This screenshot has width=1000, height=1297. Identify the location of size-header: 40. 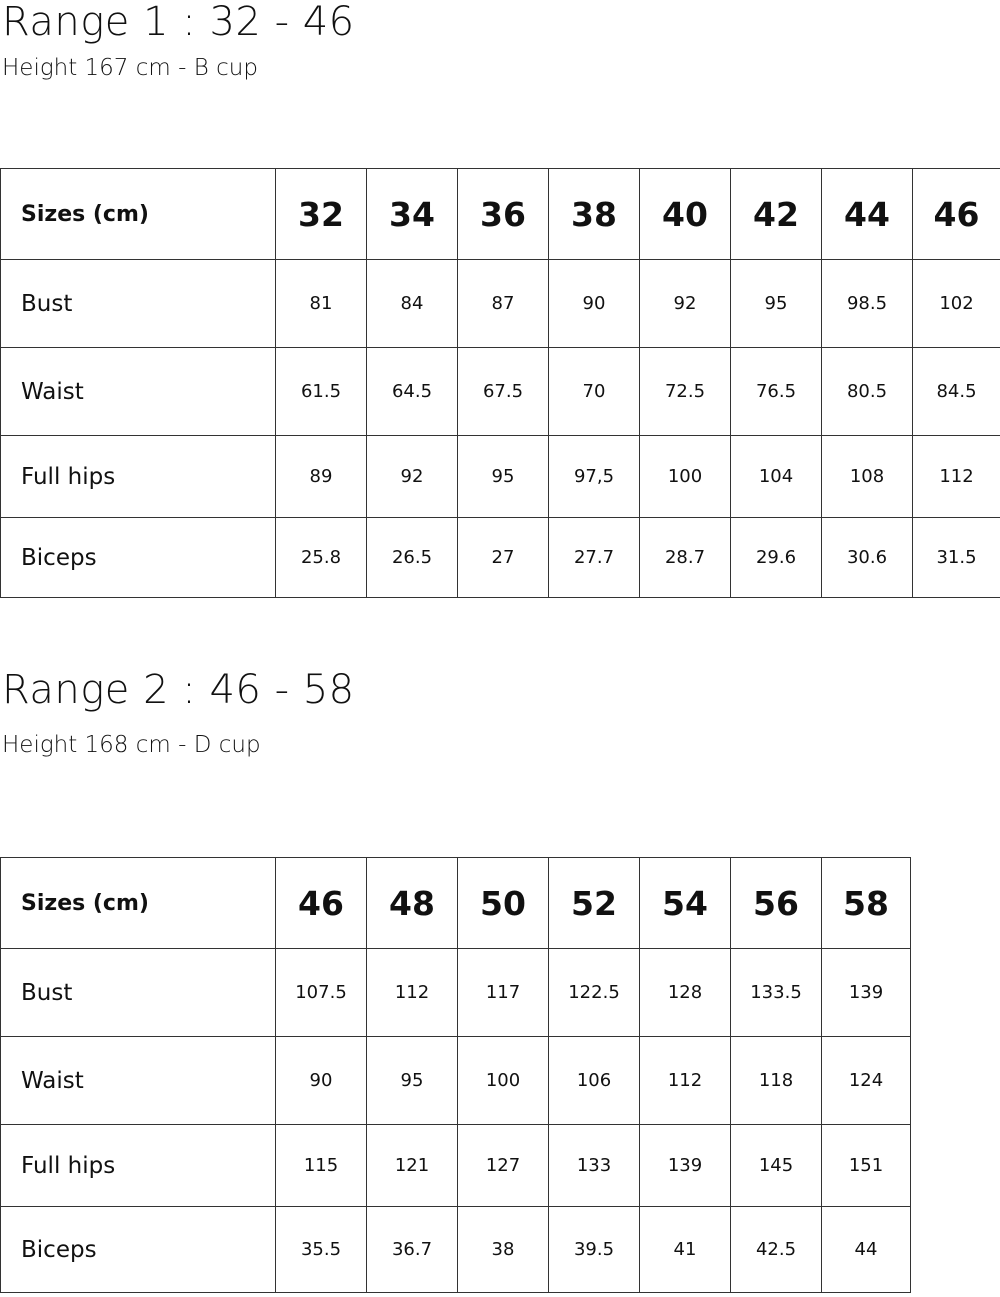
(685, 214).